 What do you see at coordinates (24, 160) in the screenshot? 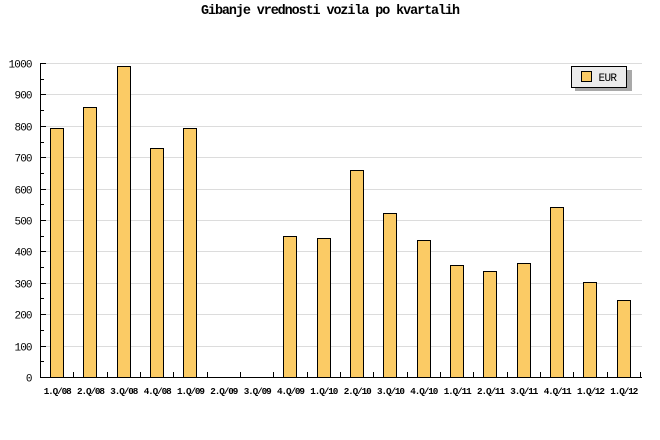
I see `svg-text: 700` at bounding box center [24, 160].